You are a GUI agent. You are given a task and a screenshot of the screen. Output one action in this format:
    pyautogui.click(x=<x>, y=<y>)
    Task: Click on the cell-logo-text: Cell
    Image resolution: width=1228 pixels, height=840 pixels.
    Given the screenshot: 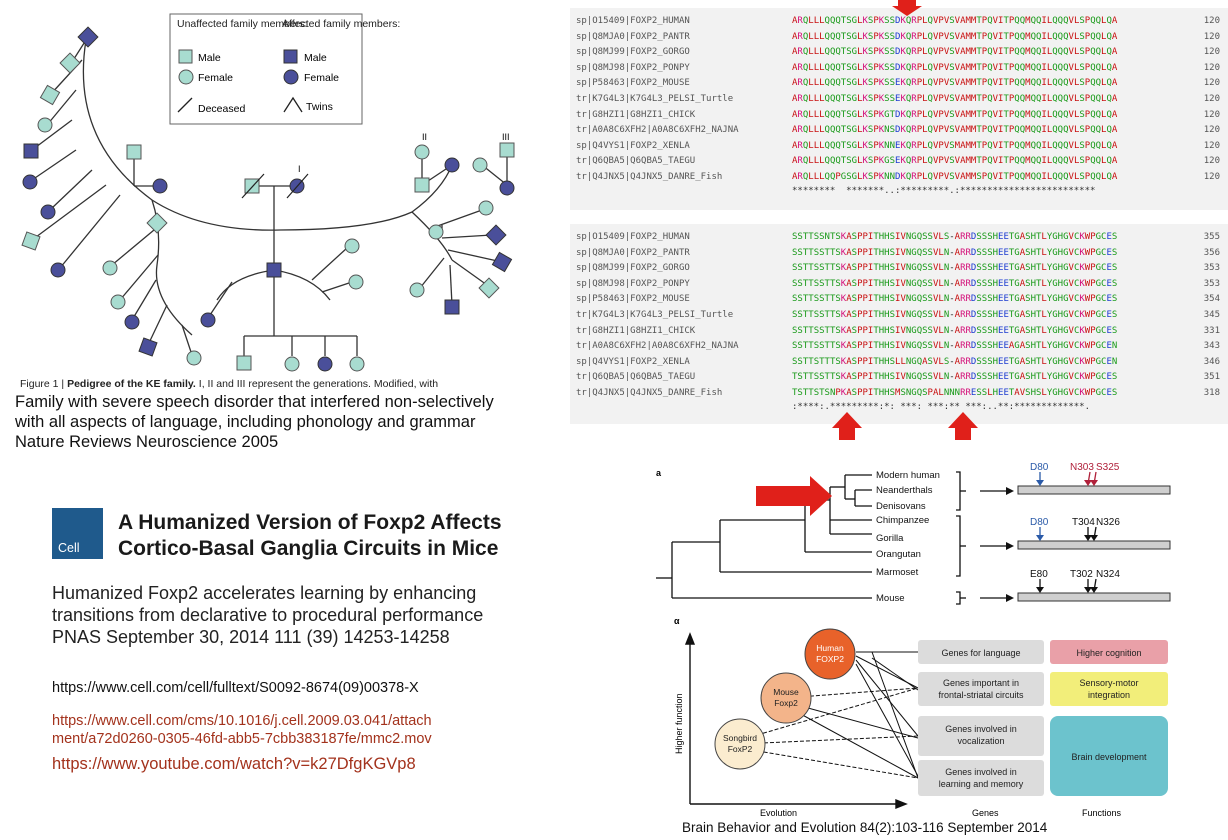 What is the action you would take?
    pyautogui.click(x=69, y=548)
    